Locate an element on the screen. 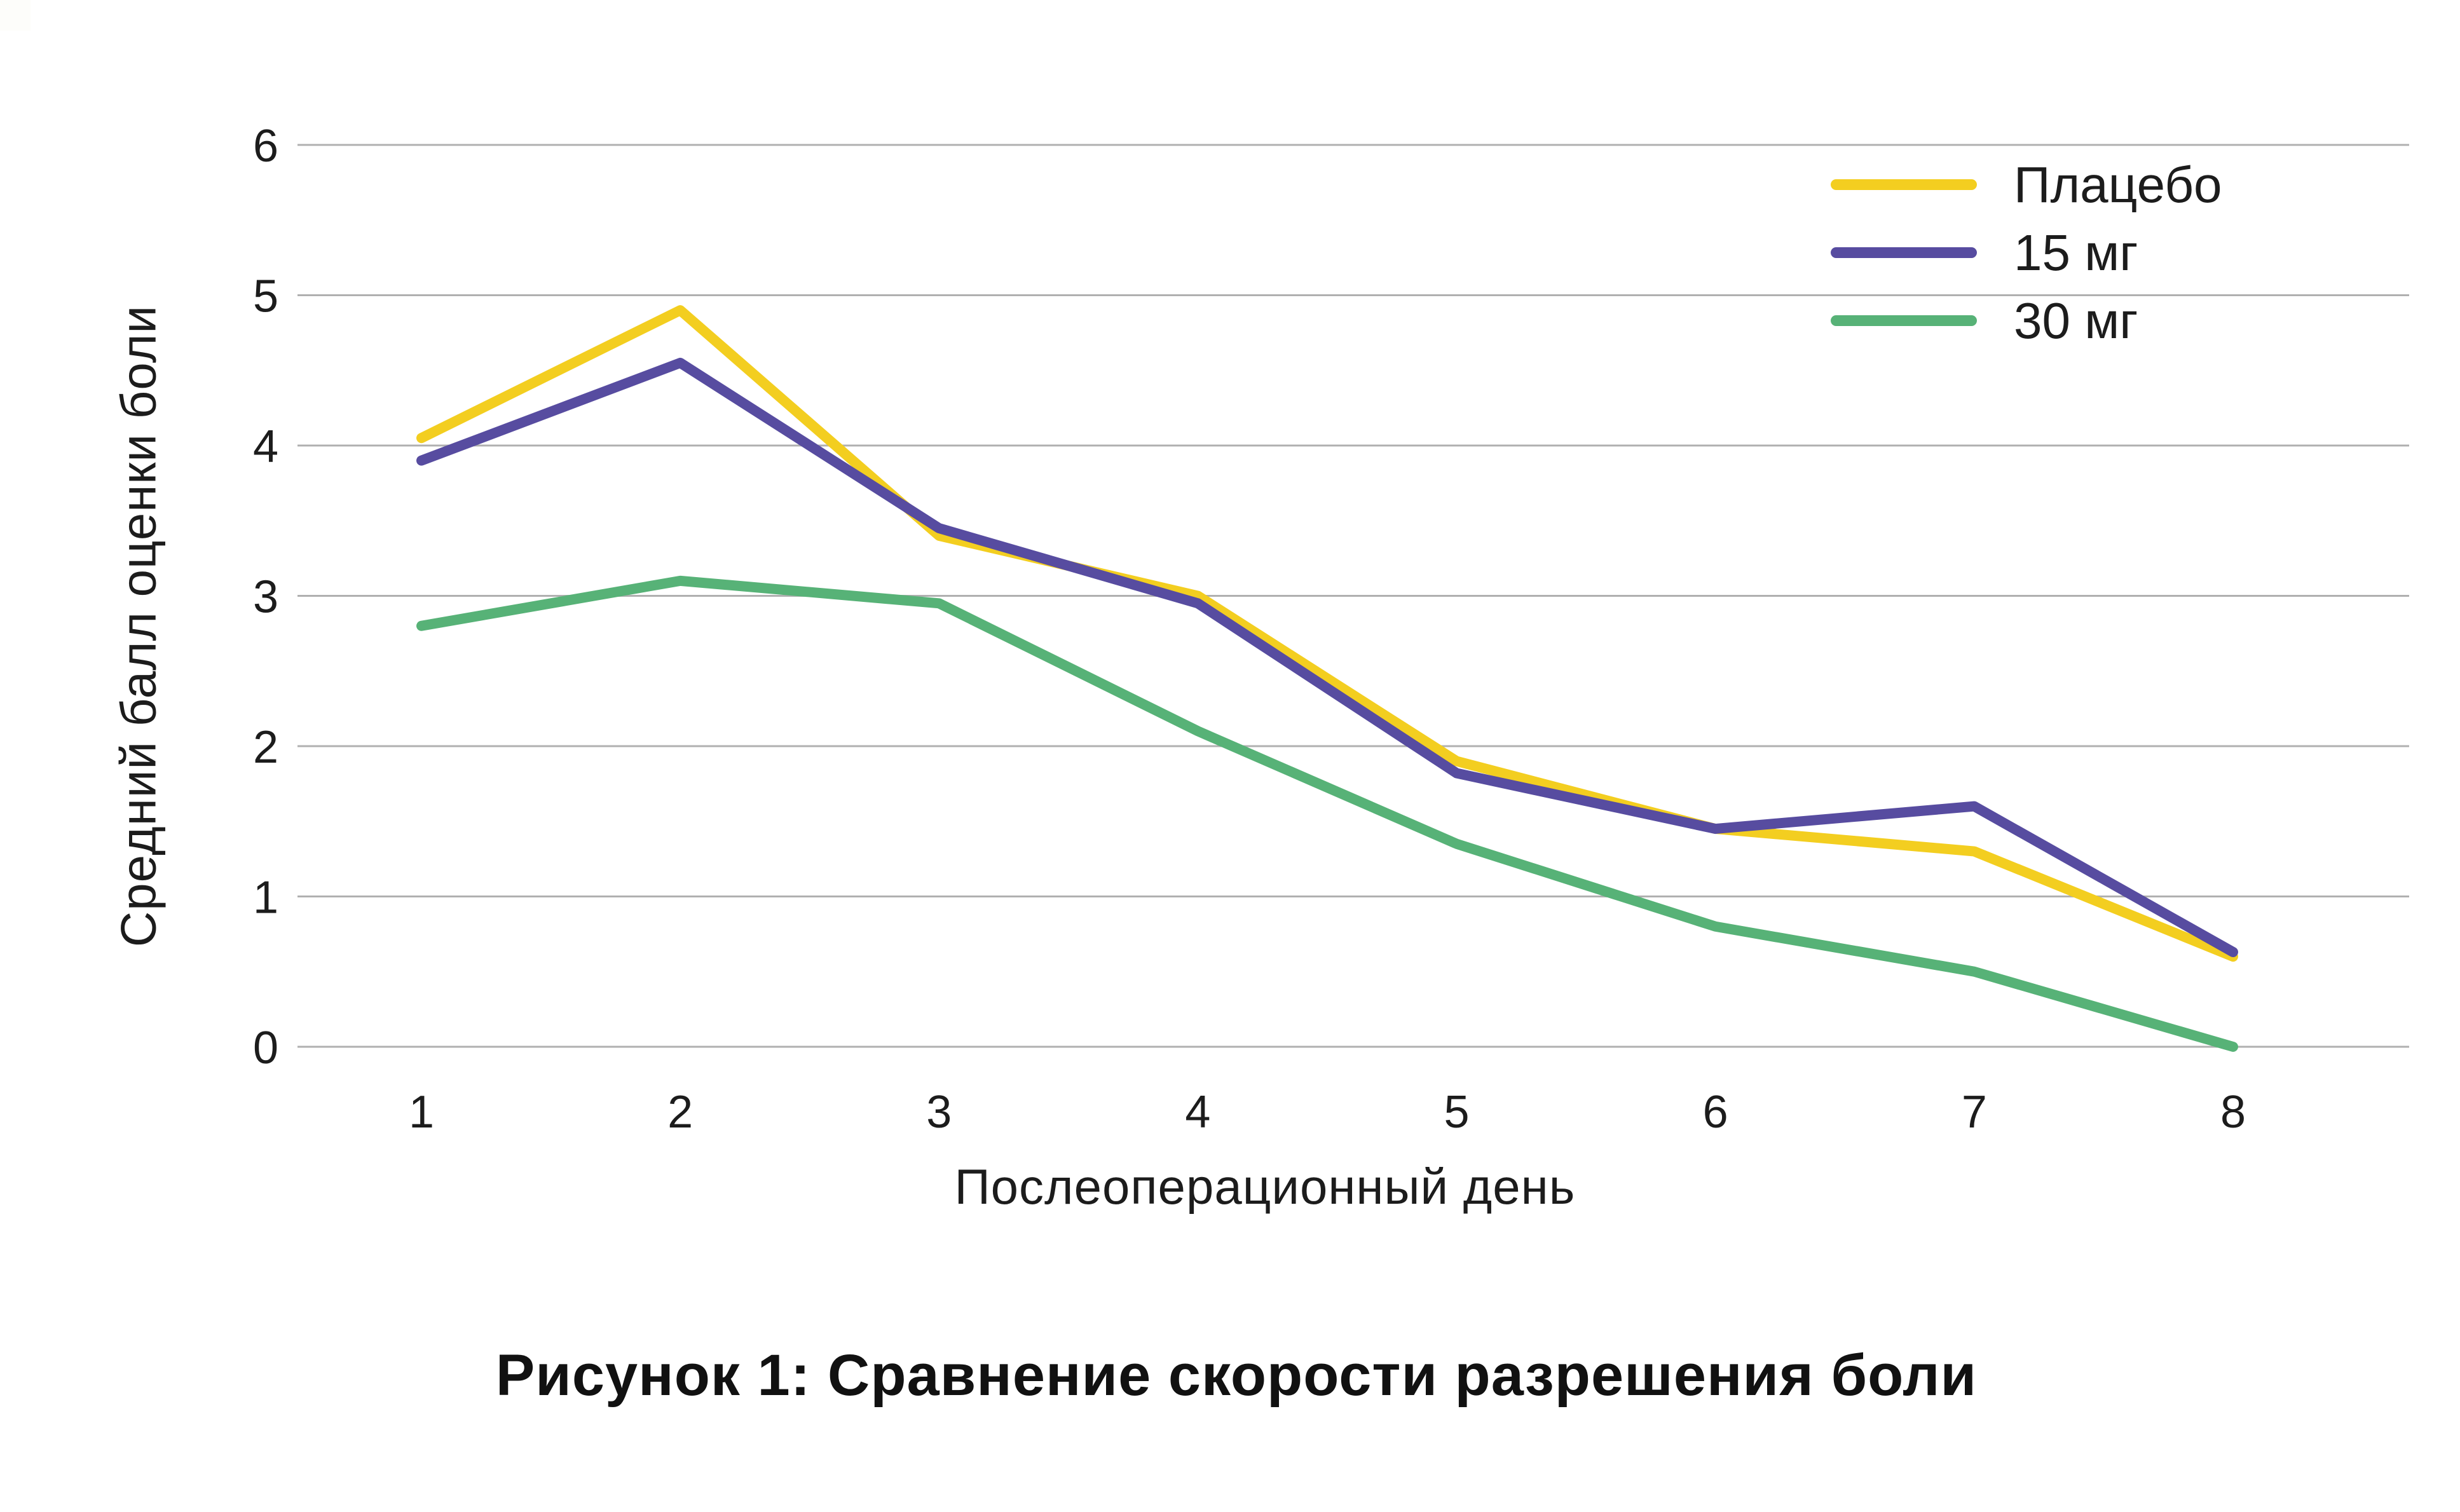 The height and width of the screenshot is (1512, 2460). y-tick-label-5: 5 is located at coordinates (265, 296).